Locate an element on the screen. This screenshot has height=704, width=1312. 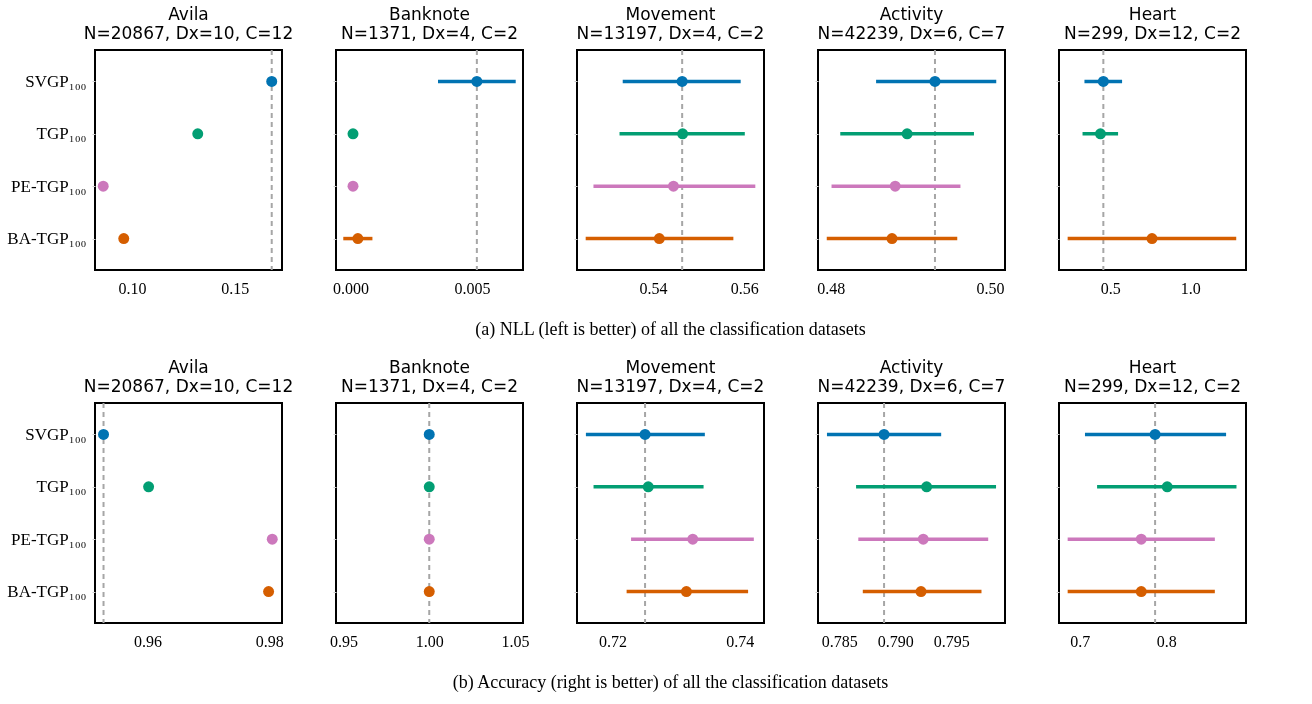
x-tick-label: 0.795 is located at coordinates (951, 641).